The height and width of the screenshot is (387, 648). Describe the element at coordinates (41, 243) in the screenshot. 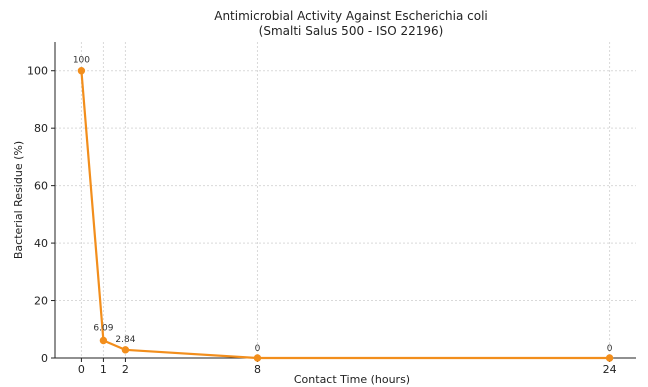

I see `y-tick-label: 40` at that location.